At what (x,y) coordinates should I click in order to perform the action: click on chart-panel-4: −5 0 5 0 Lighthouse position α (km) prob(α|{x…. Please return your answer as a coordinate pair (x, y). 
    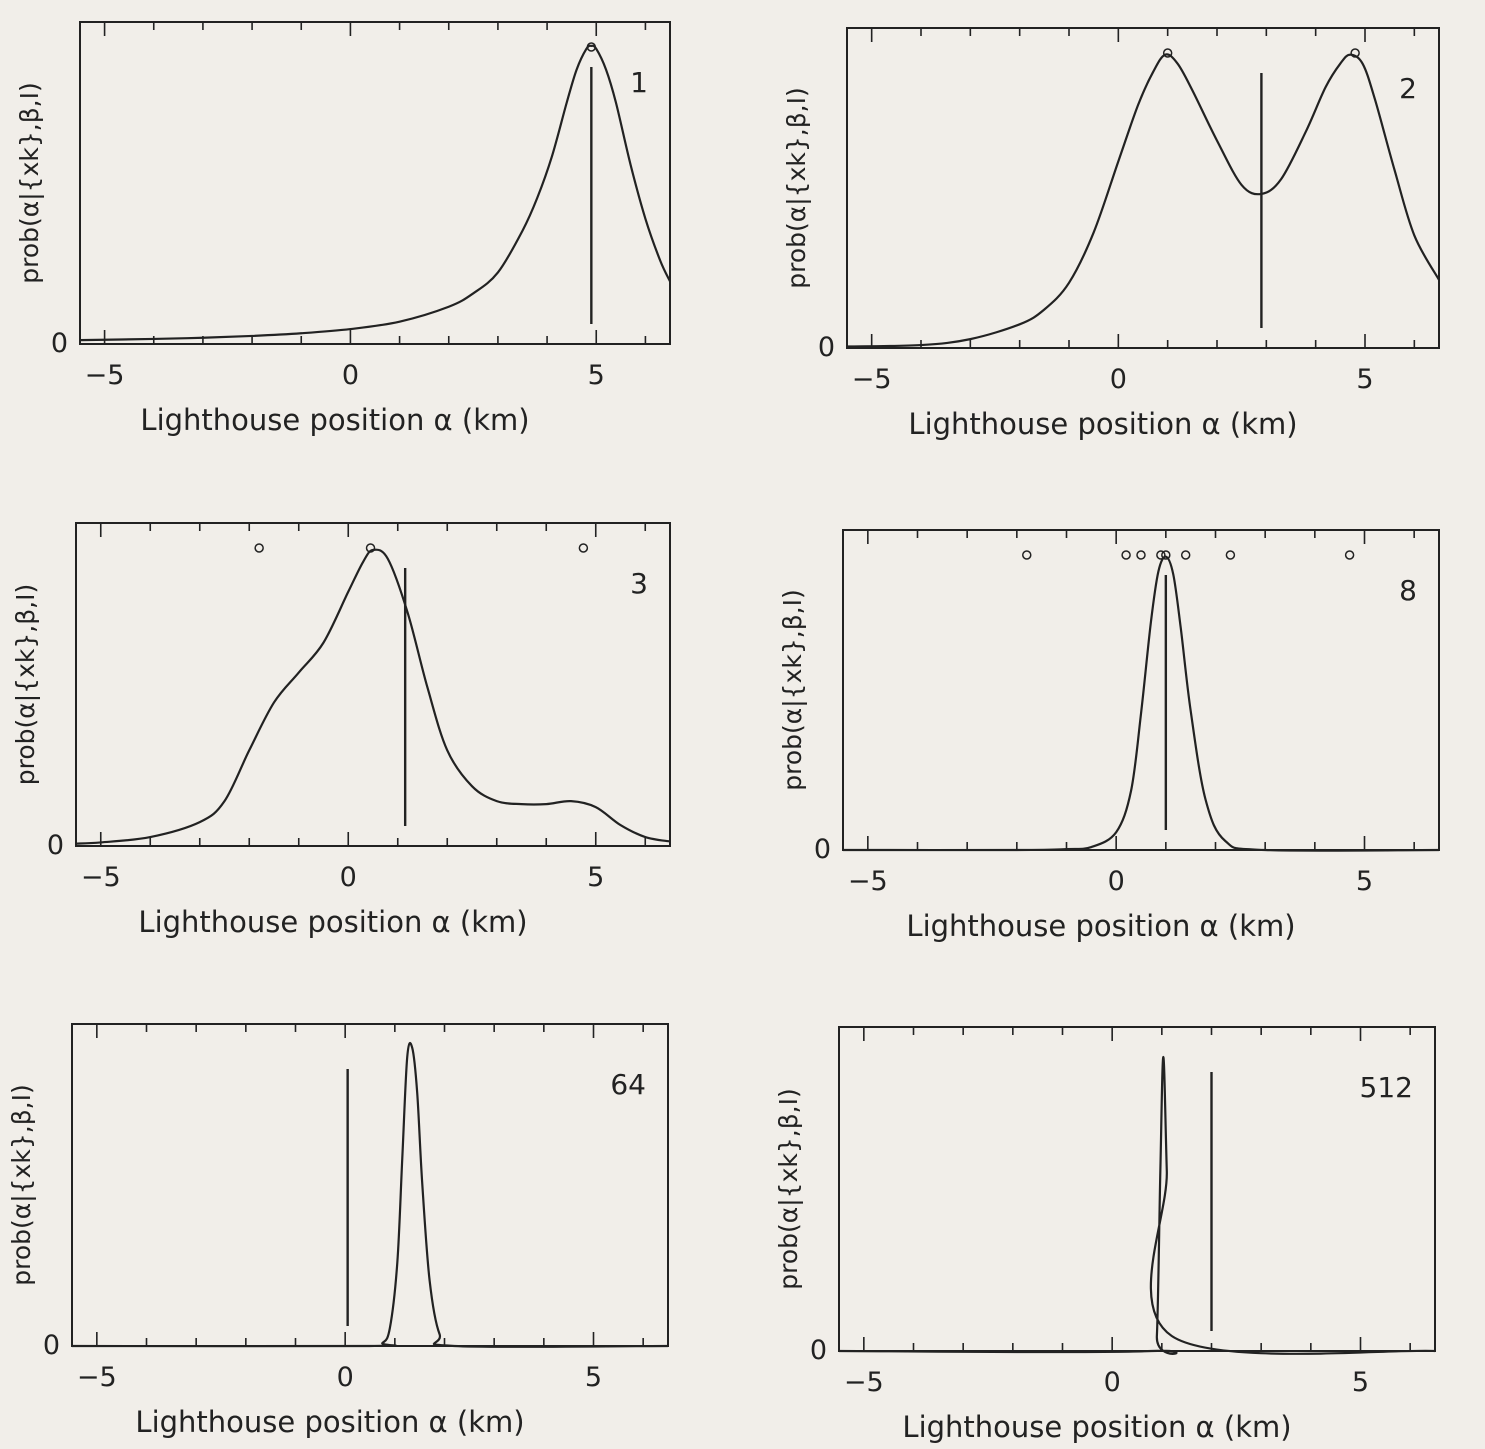
    Looking at the image, I should click on (1109, 736).